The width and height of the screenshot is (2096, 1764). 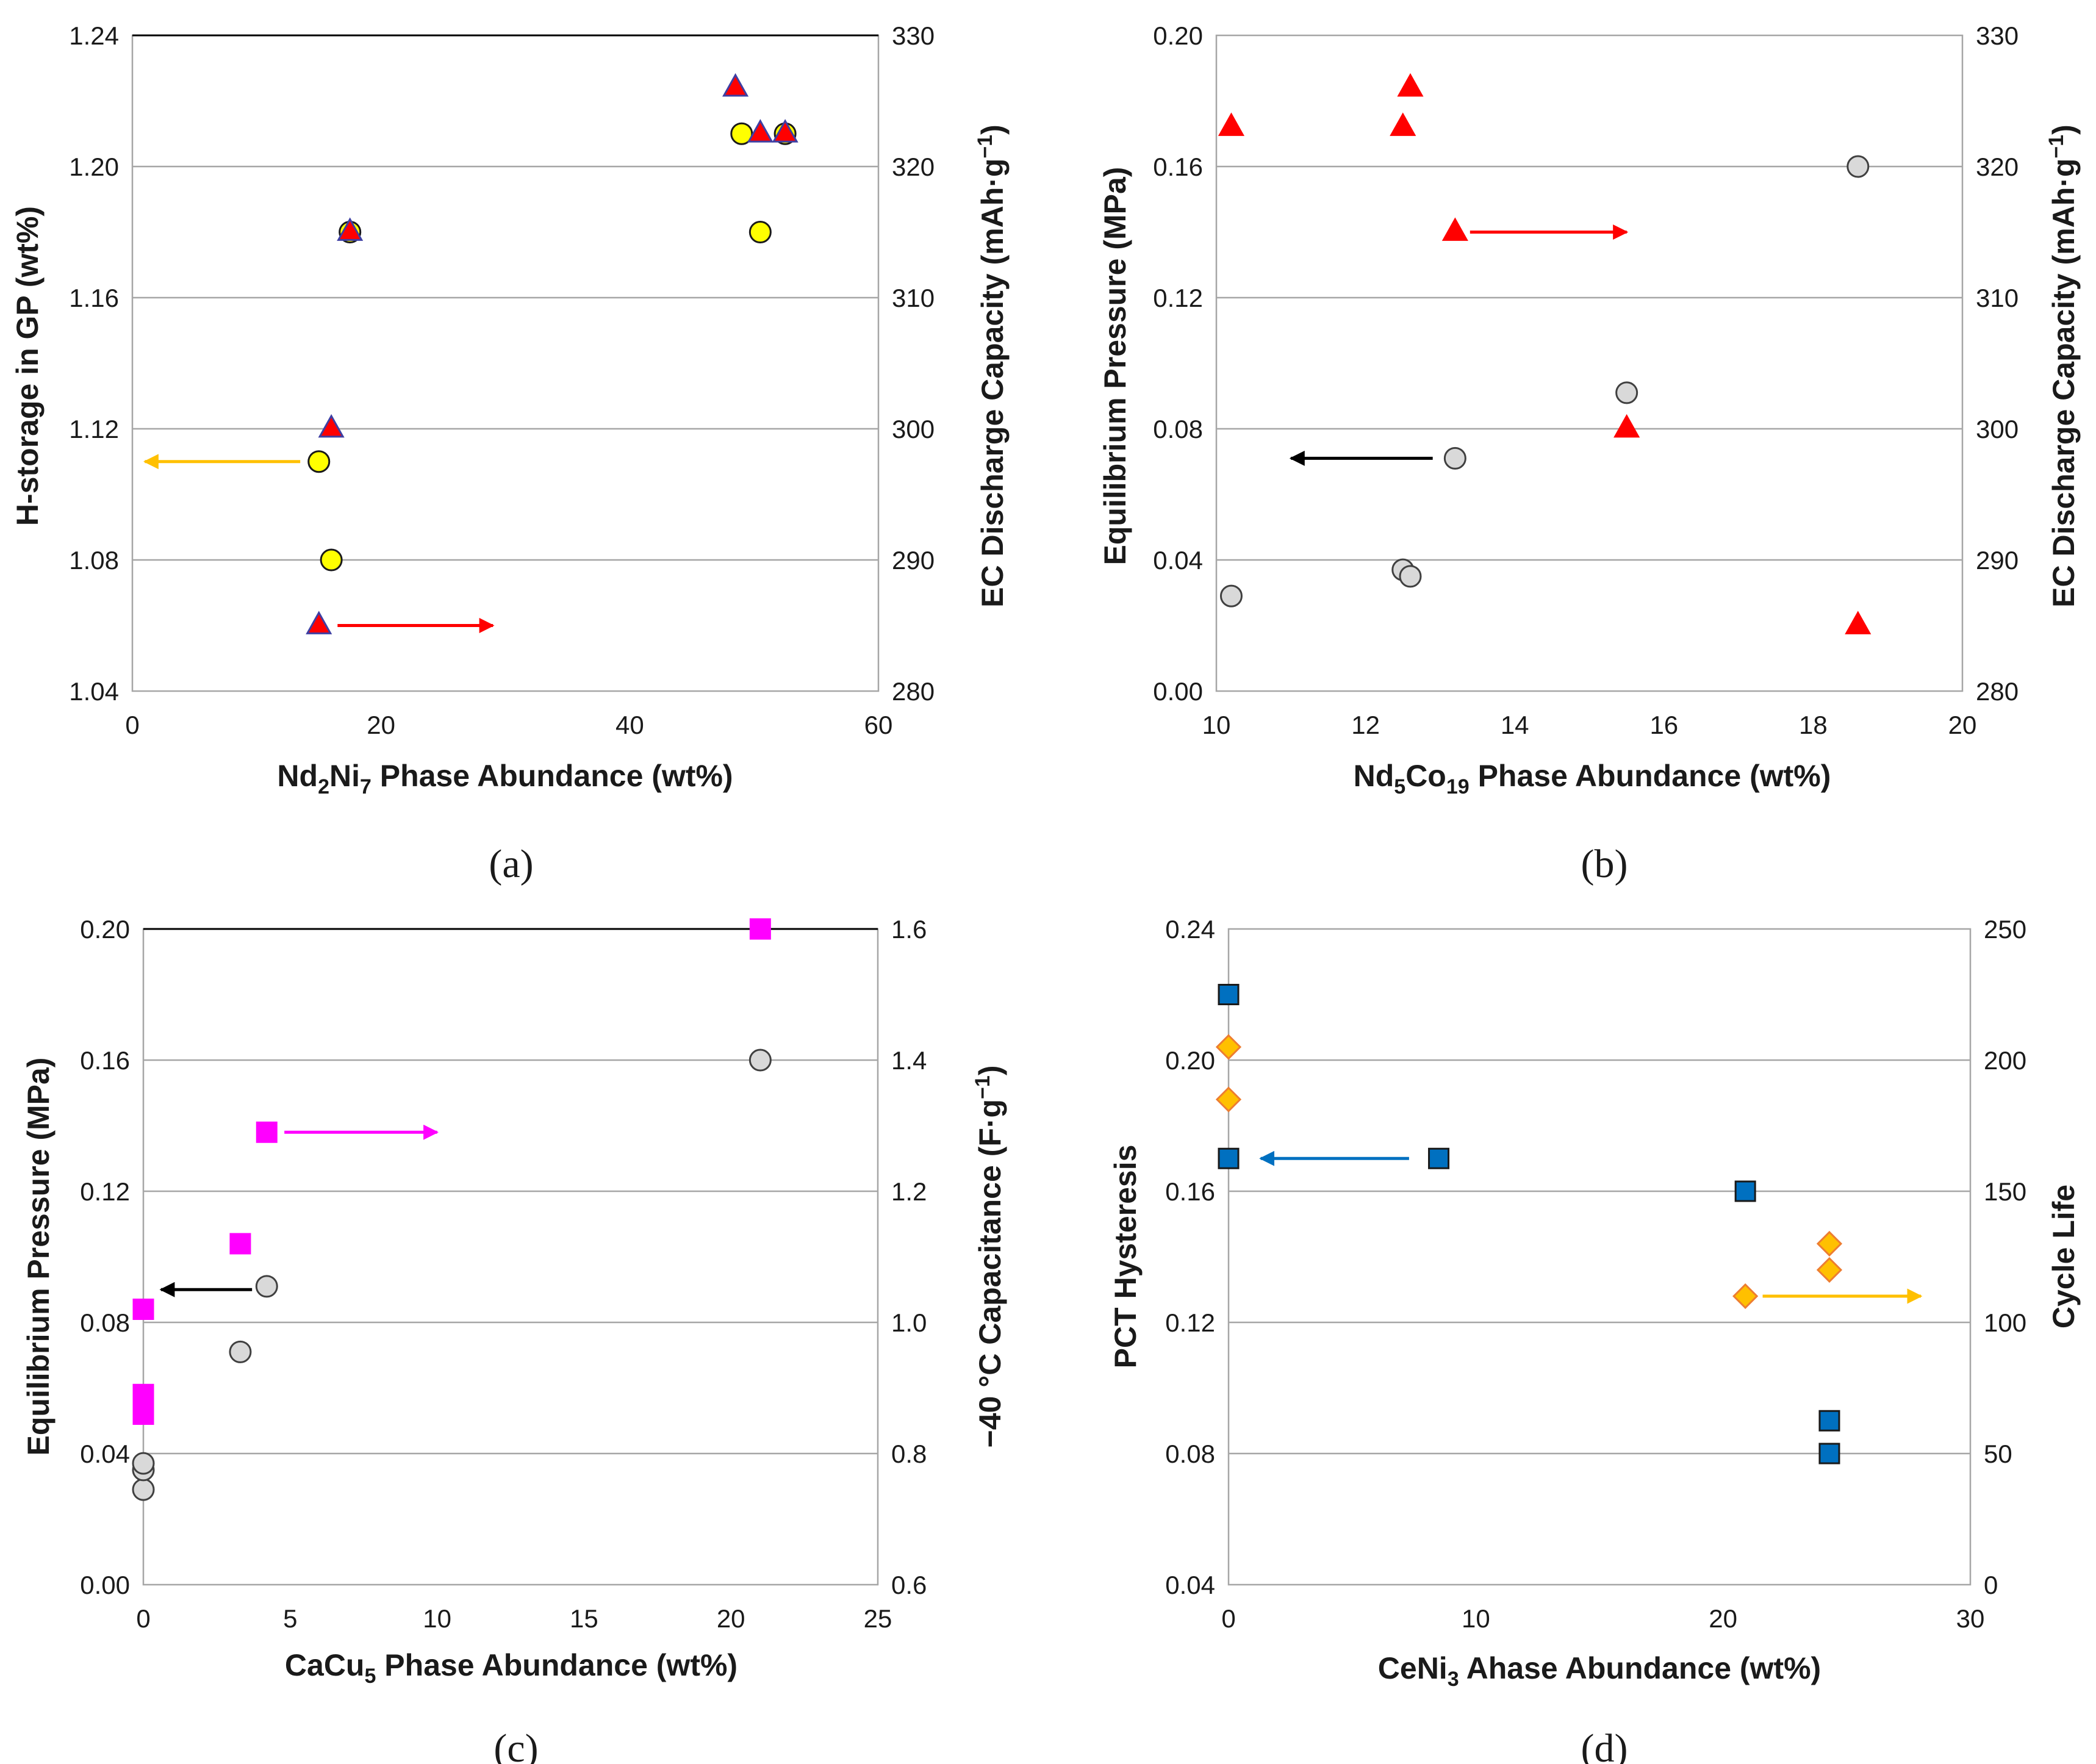 I want to click on panel-c-right-axis-label: −40 °C Capacitance (F·g−1), so click(x=989, y=1257).